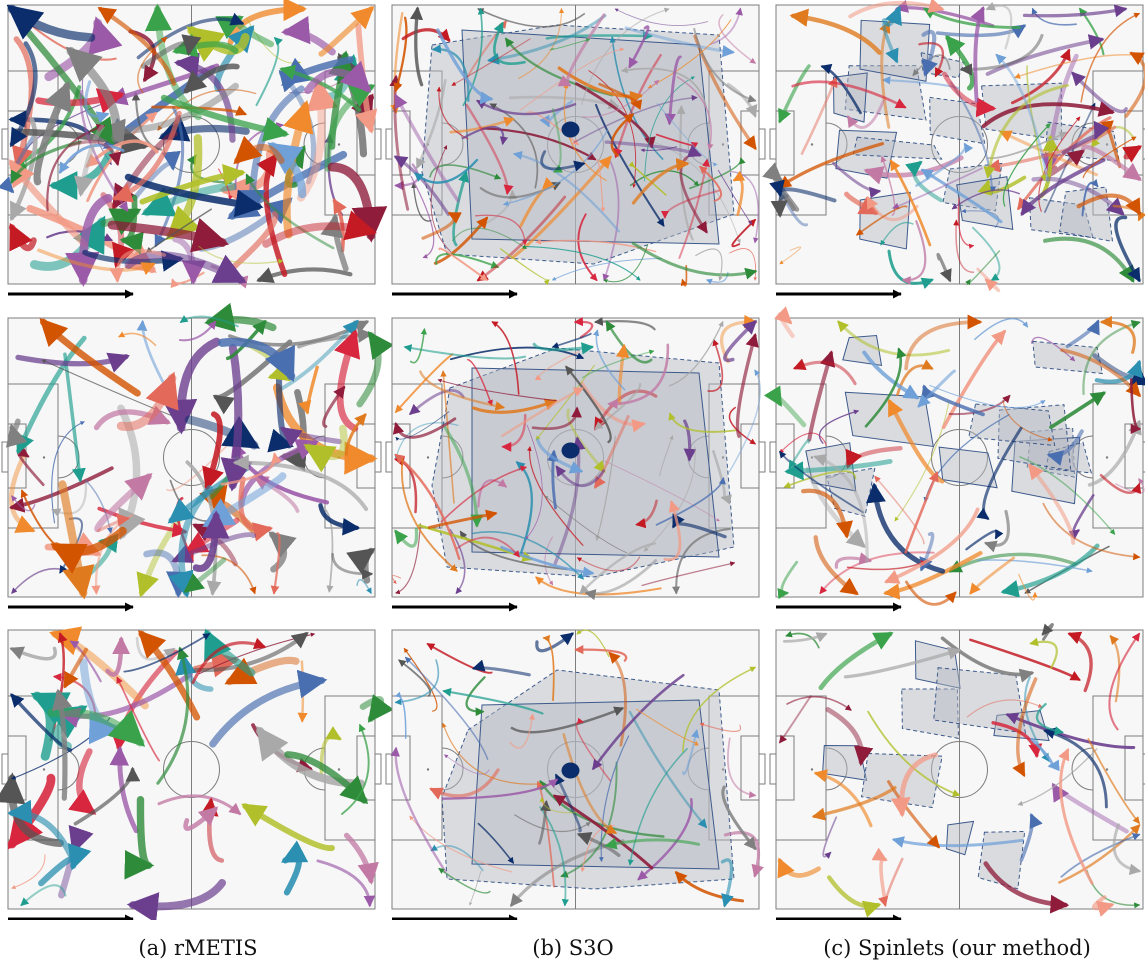 Image resolution: width=1145 pixels, height=968 pixels. Describe the element at coordinates (428, 769) in the screenshot. I see `penalty-spot-left` at that location.